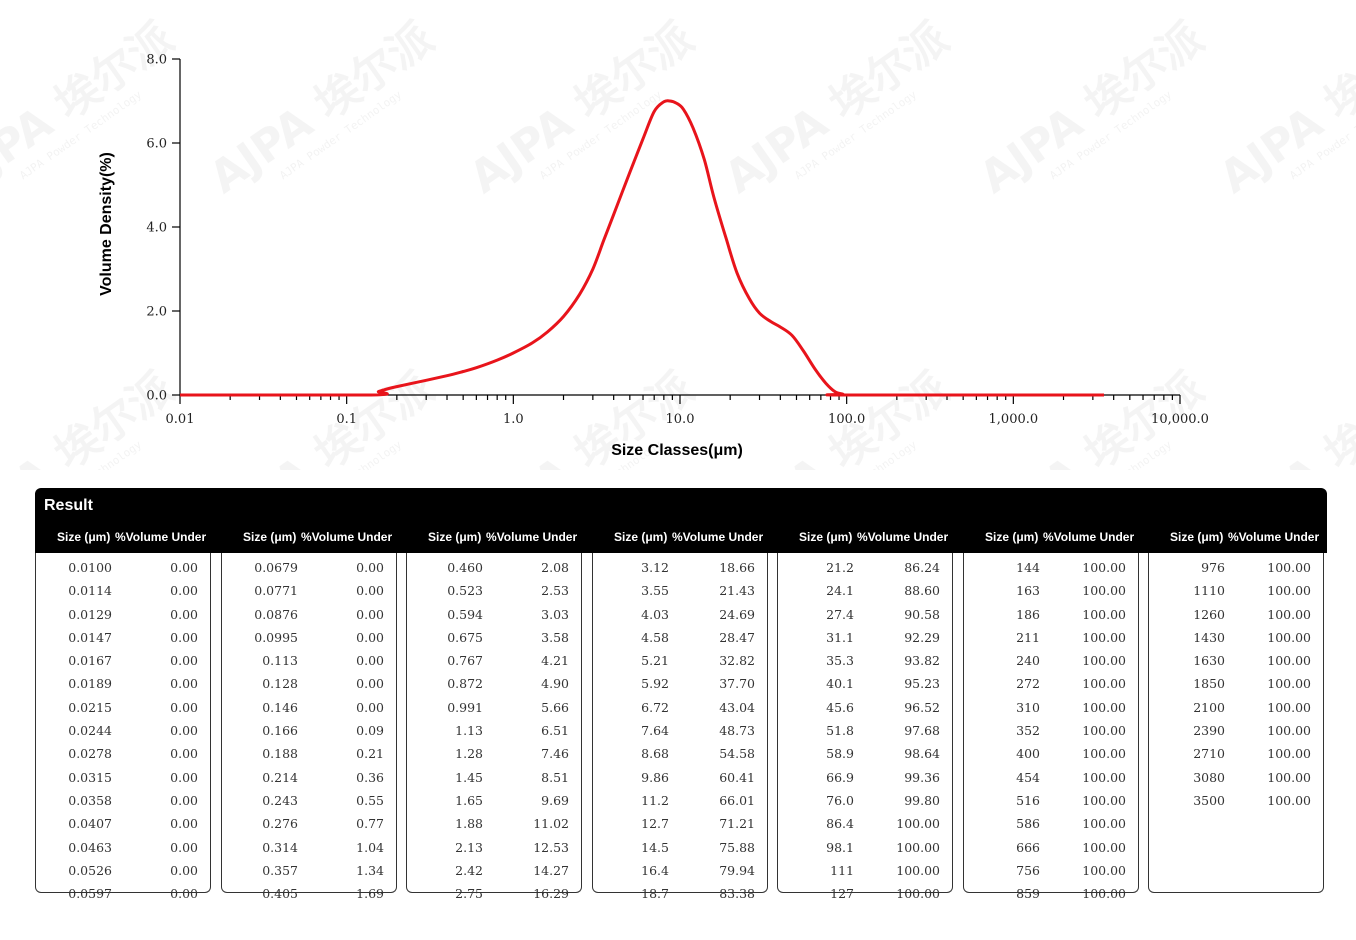 This screenshot has width=1356, height=940. Describe the element at coordinates (1209, 800) in the screenshot. I see `size-value: 3500` at that location.